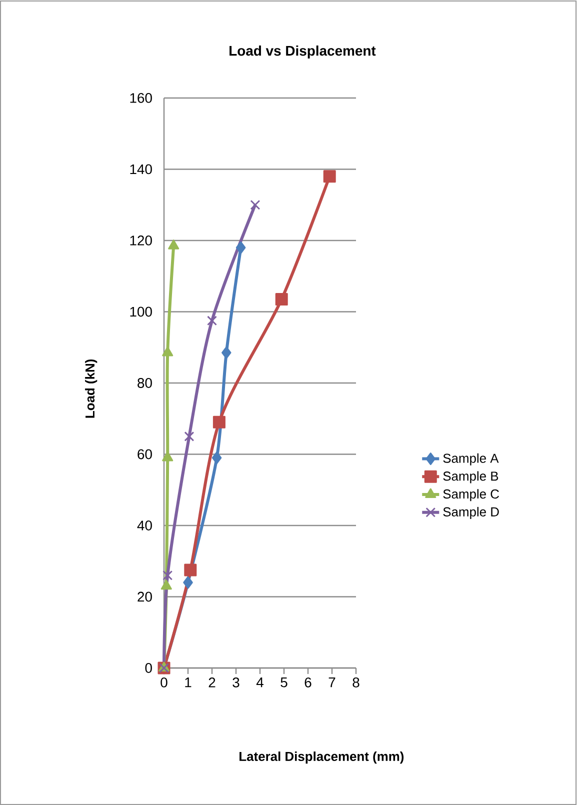 This screenshot has height=805, width=577. I want to click on x-axis-title: Lateral Displacement (mm), so click(322, 758).